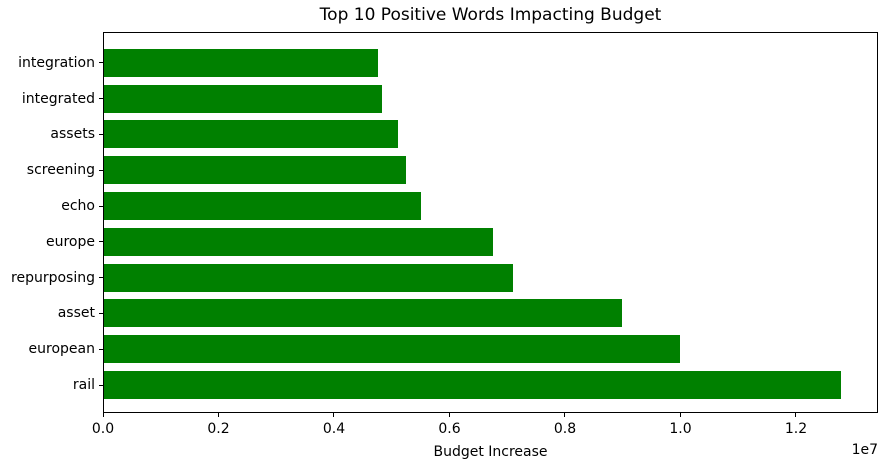 The height and width of the screenshot is (470, 888). Describe the element at coordinates (218, 429) in the screenshot. I see `x-tick-label: 0.2` at that location.